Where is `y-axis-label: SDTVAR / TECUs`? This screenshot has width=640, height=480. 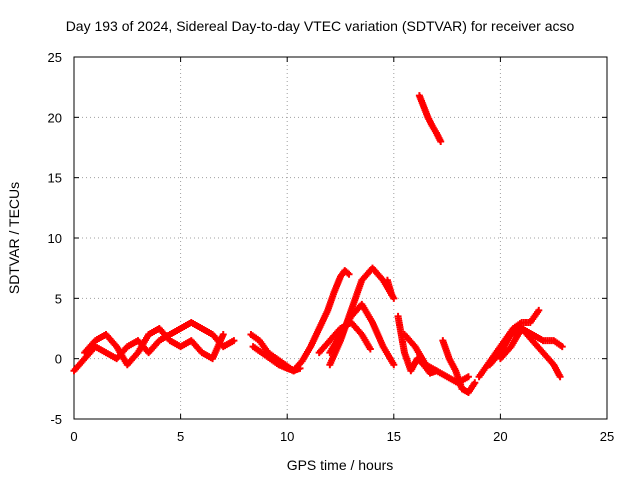
y-axis-label: SDTVAR / TECUs is located at coordinates (14, 238).